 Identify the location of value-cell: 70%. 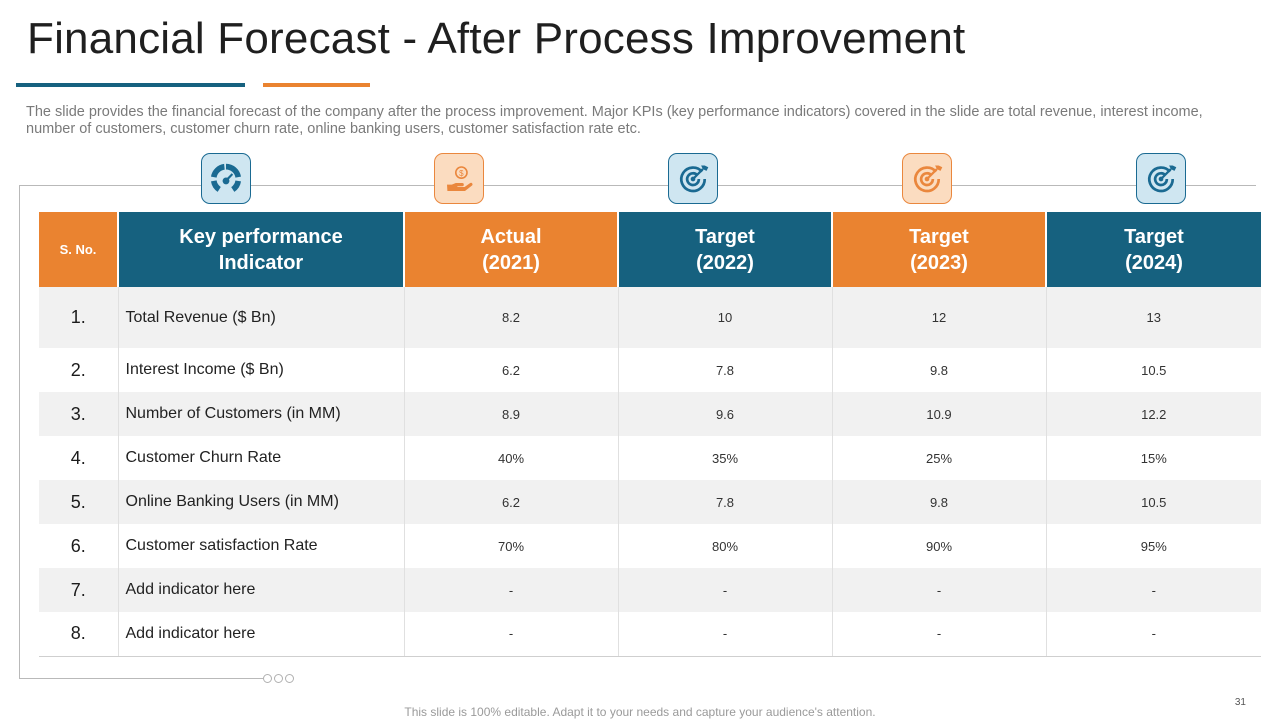
(510, 546).